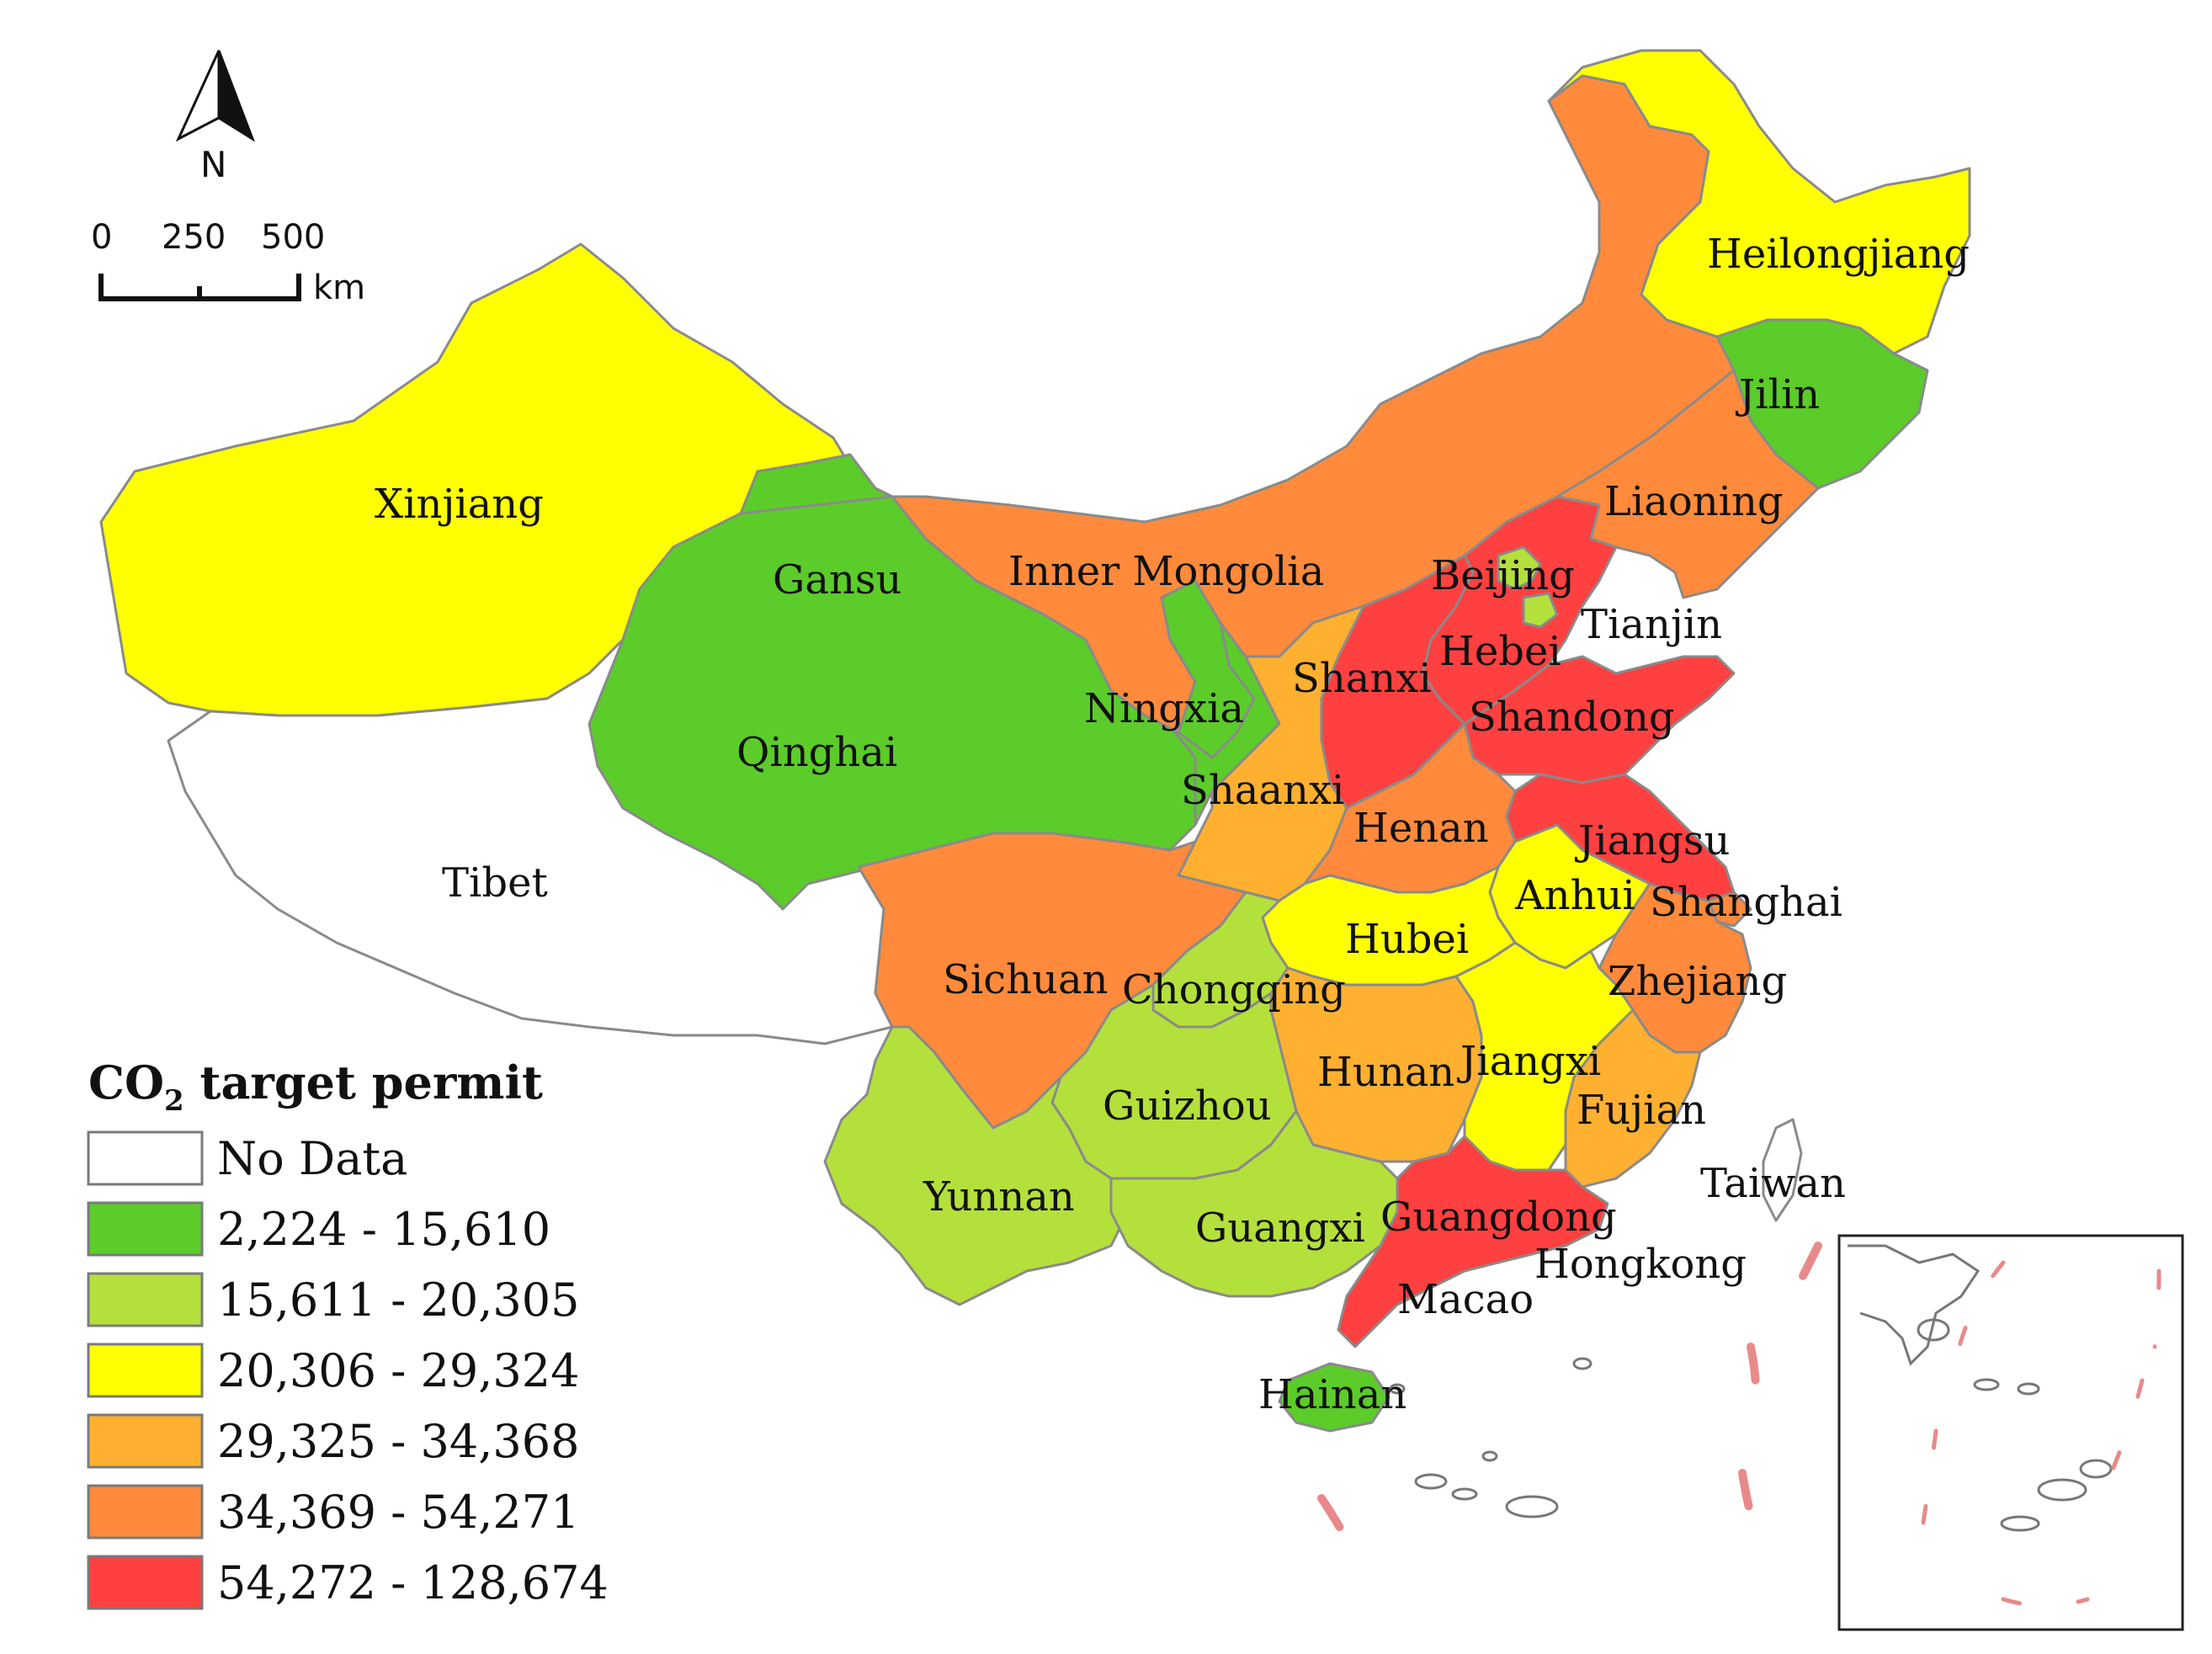 This screenshot has height=1654, width=2212. Describe the element at coordinates (413, 1582) in the screenshot. I see `legend-label: 54,272 - 128,674` at that location.